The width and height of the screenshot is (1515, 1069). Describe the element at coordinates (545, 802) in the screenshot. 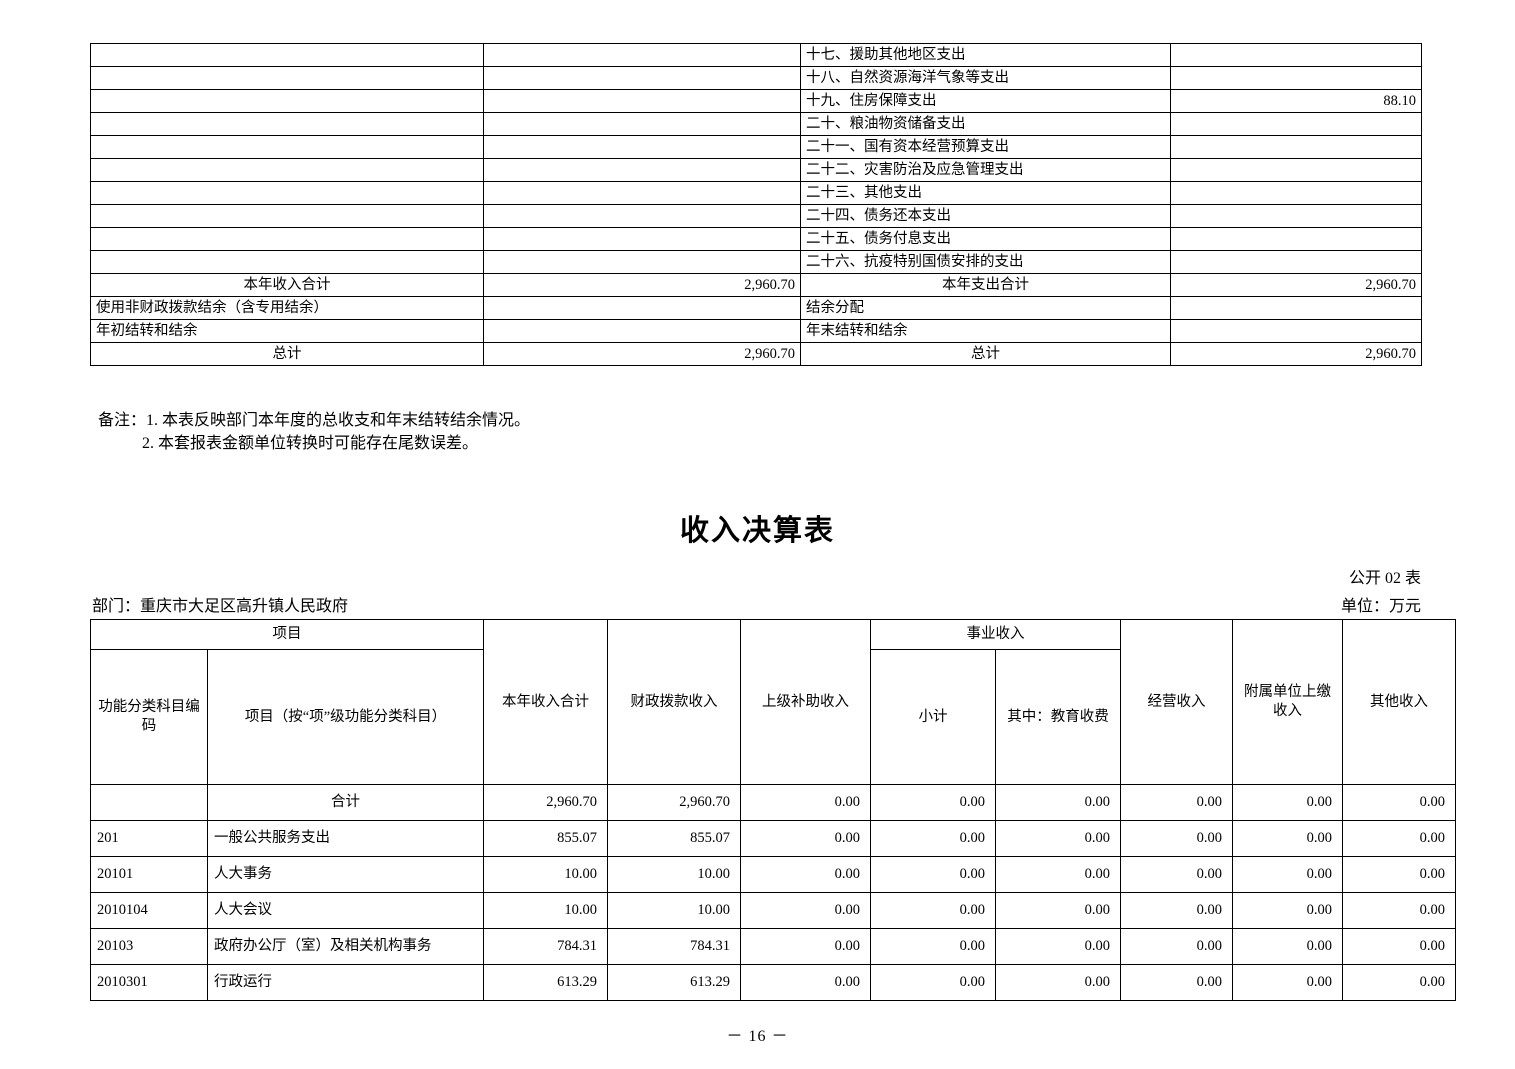

I see `row-total-income: 2,960.70` at that location.